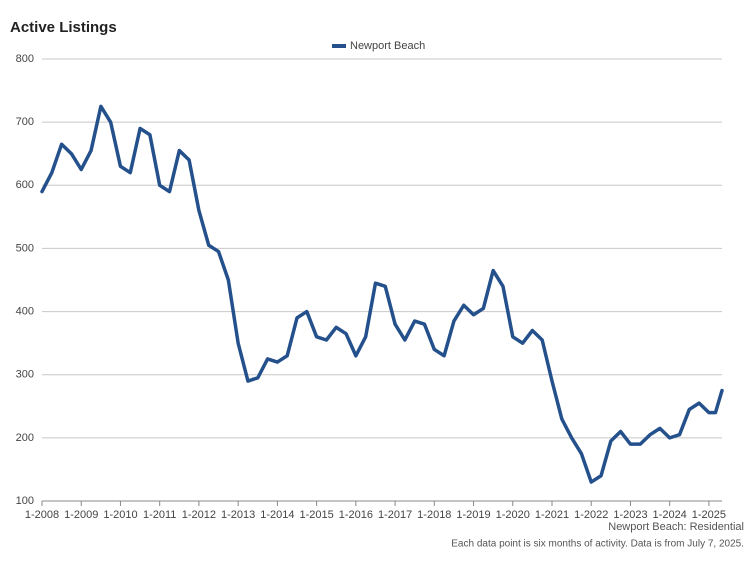  What do you see at coordinates (25, 185) in the screenshot?
I see `y-tick-label: 600` at bounding box center [25, 185].